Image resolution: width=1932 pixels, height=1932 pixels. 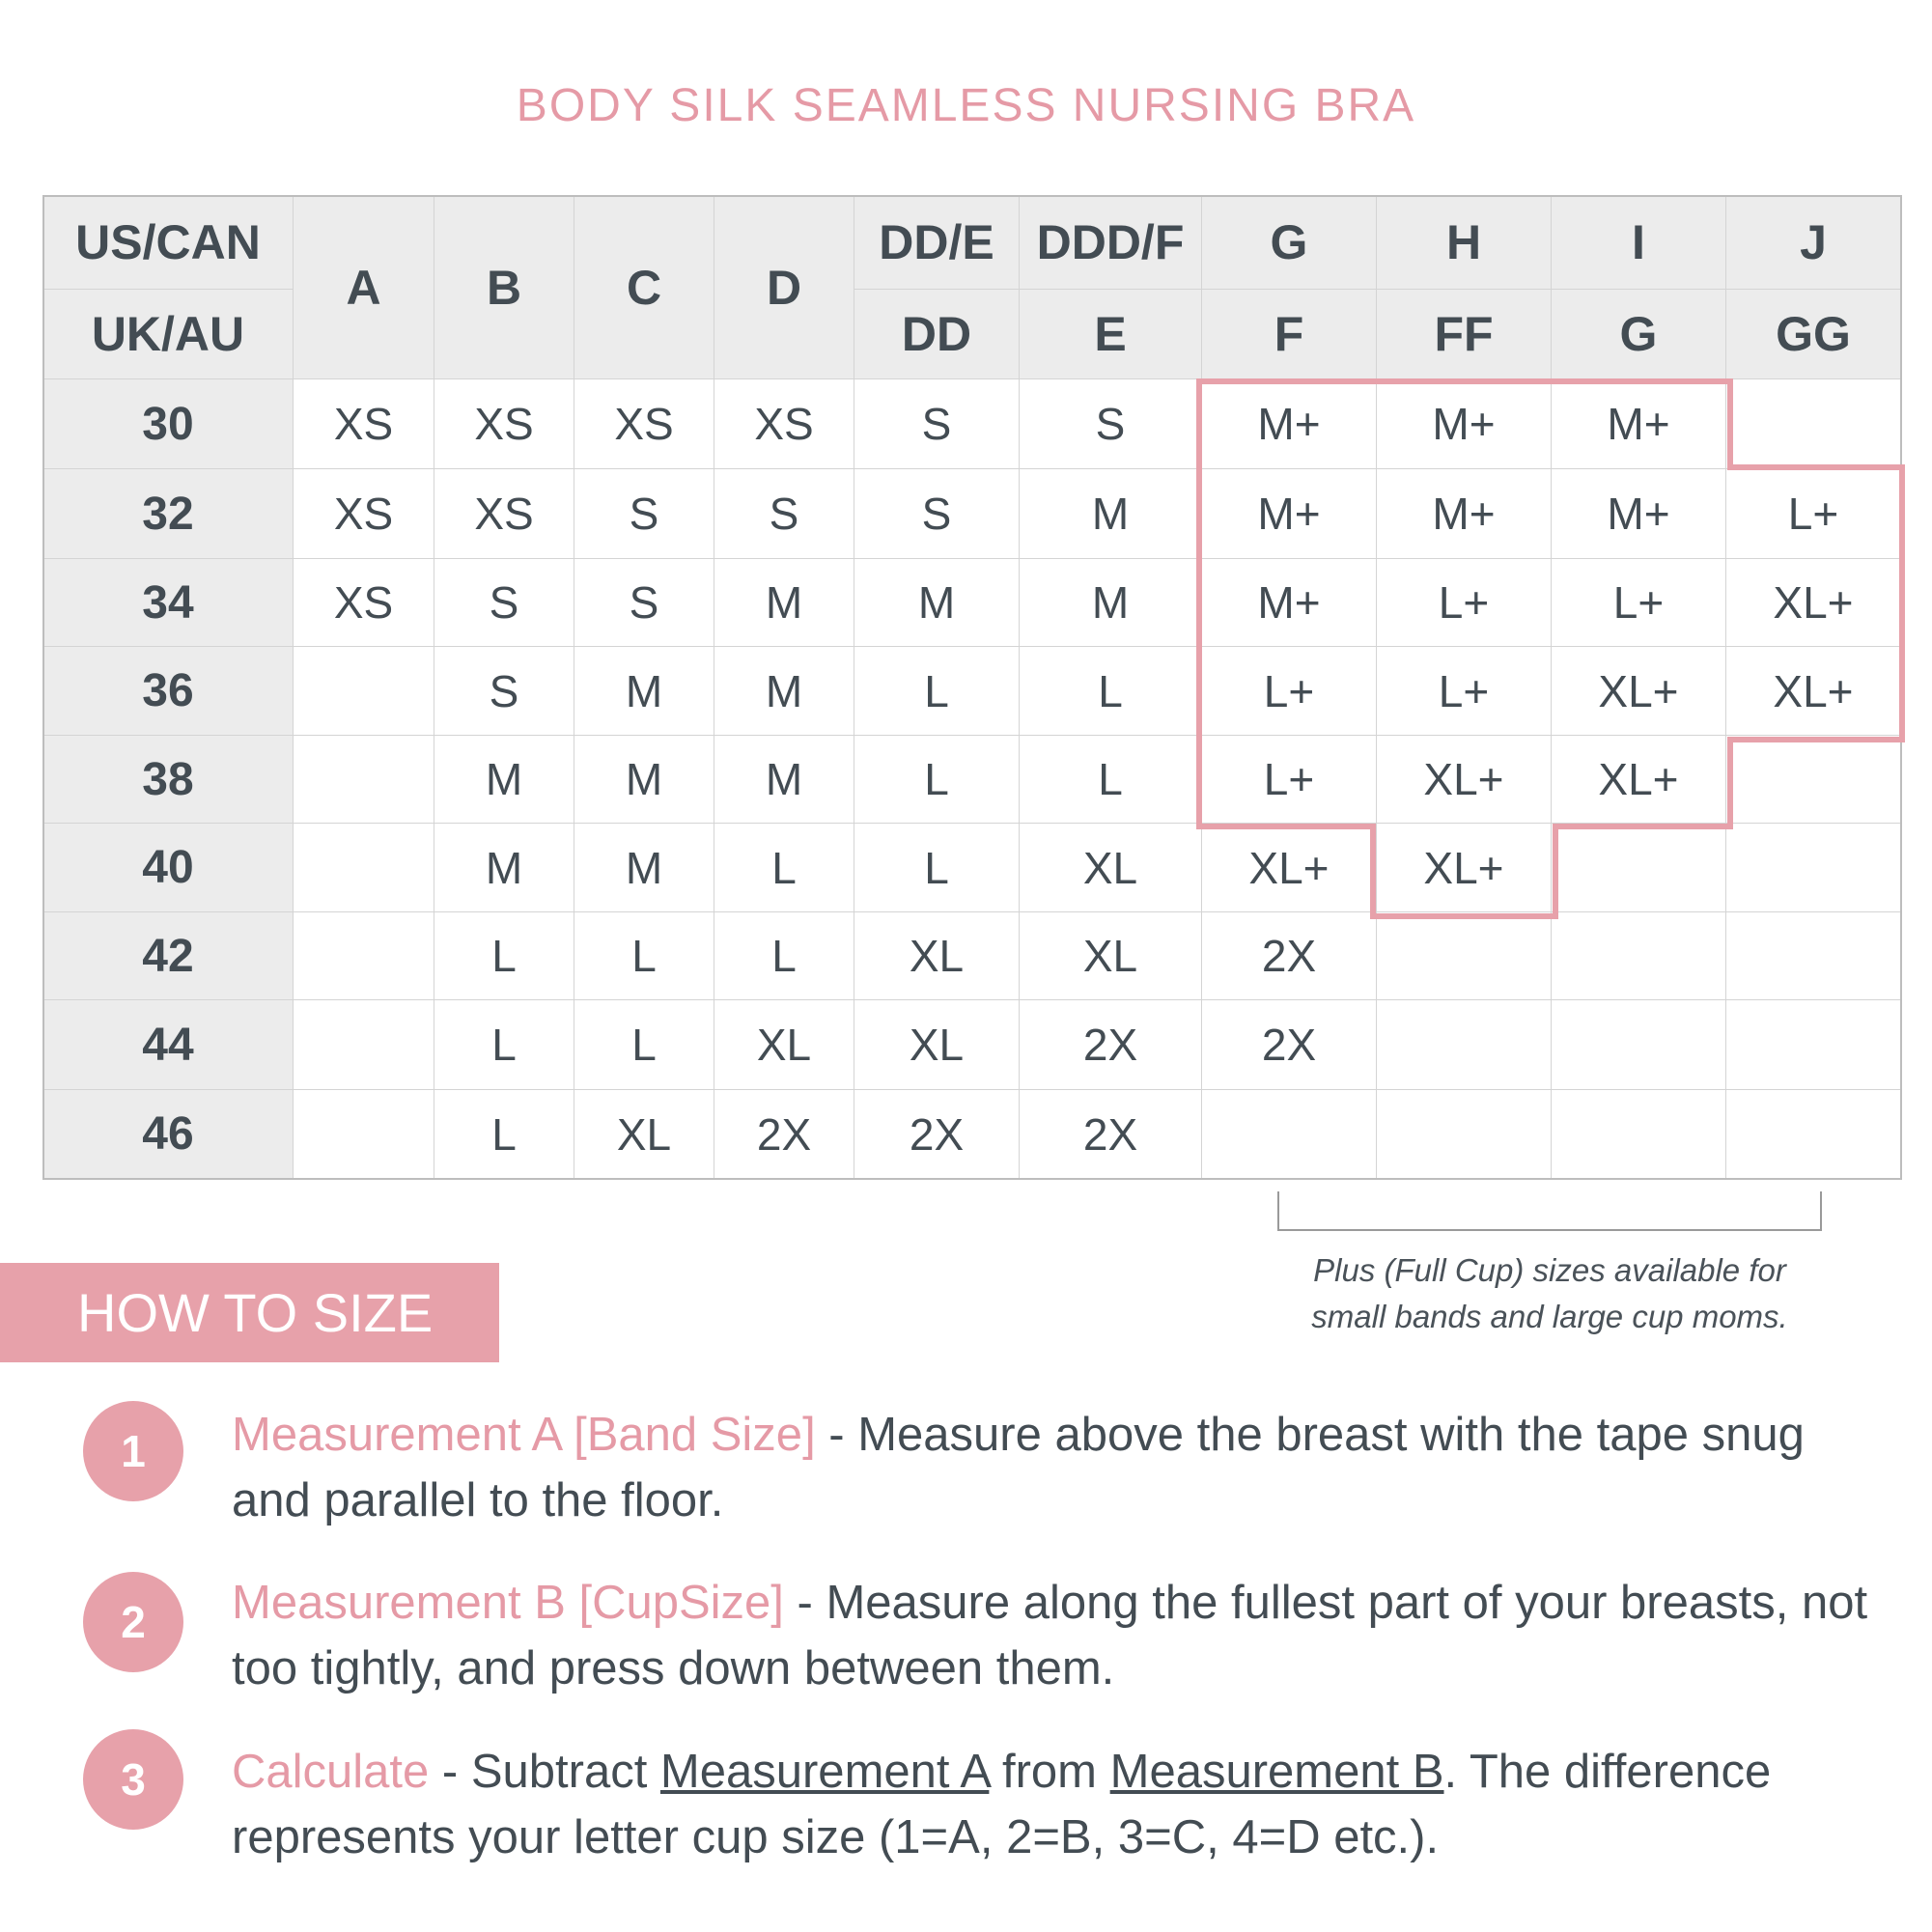 I want to click on cup-header: B, so click(x=504, y=288).